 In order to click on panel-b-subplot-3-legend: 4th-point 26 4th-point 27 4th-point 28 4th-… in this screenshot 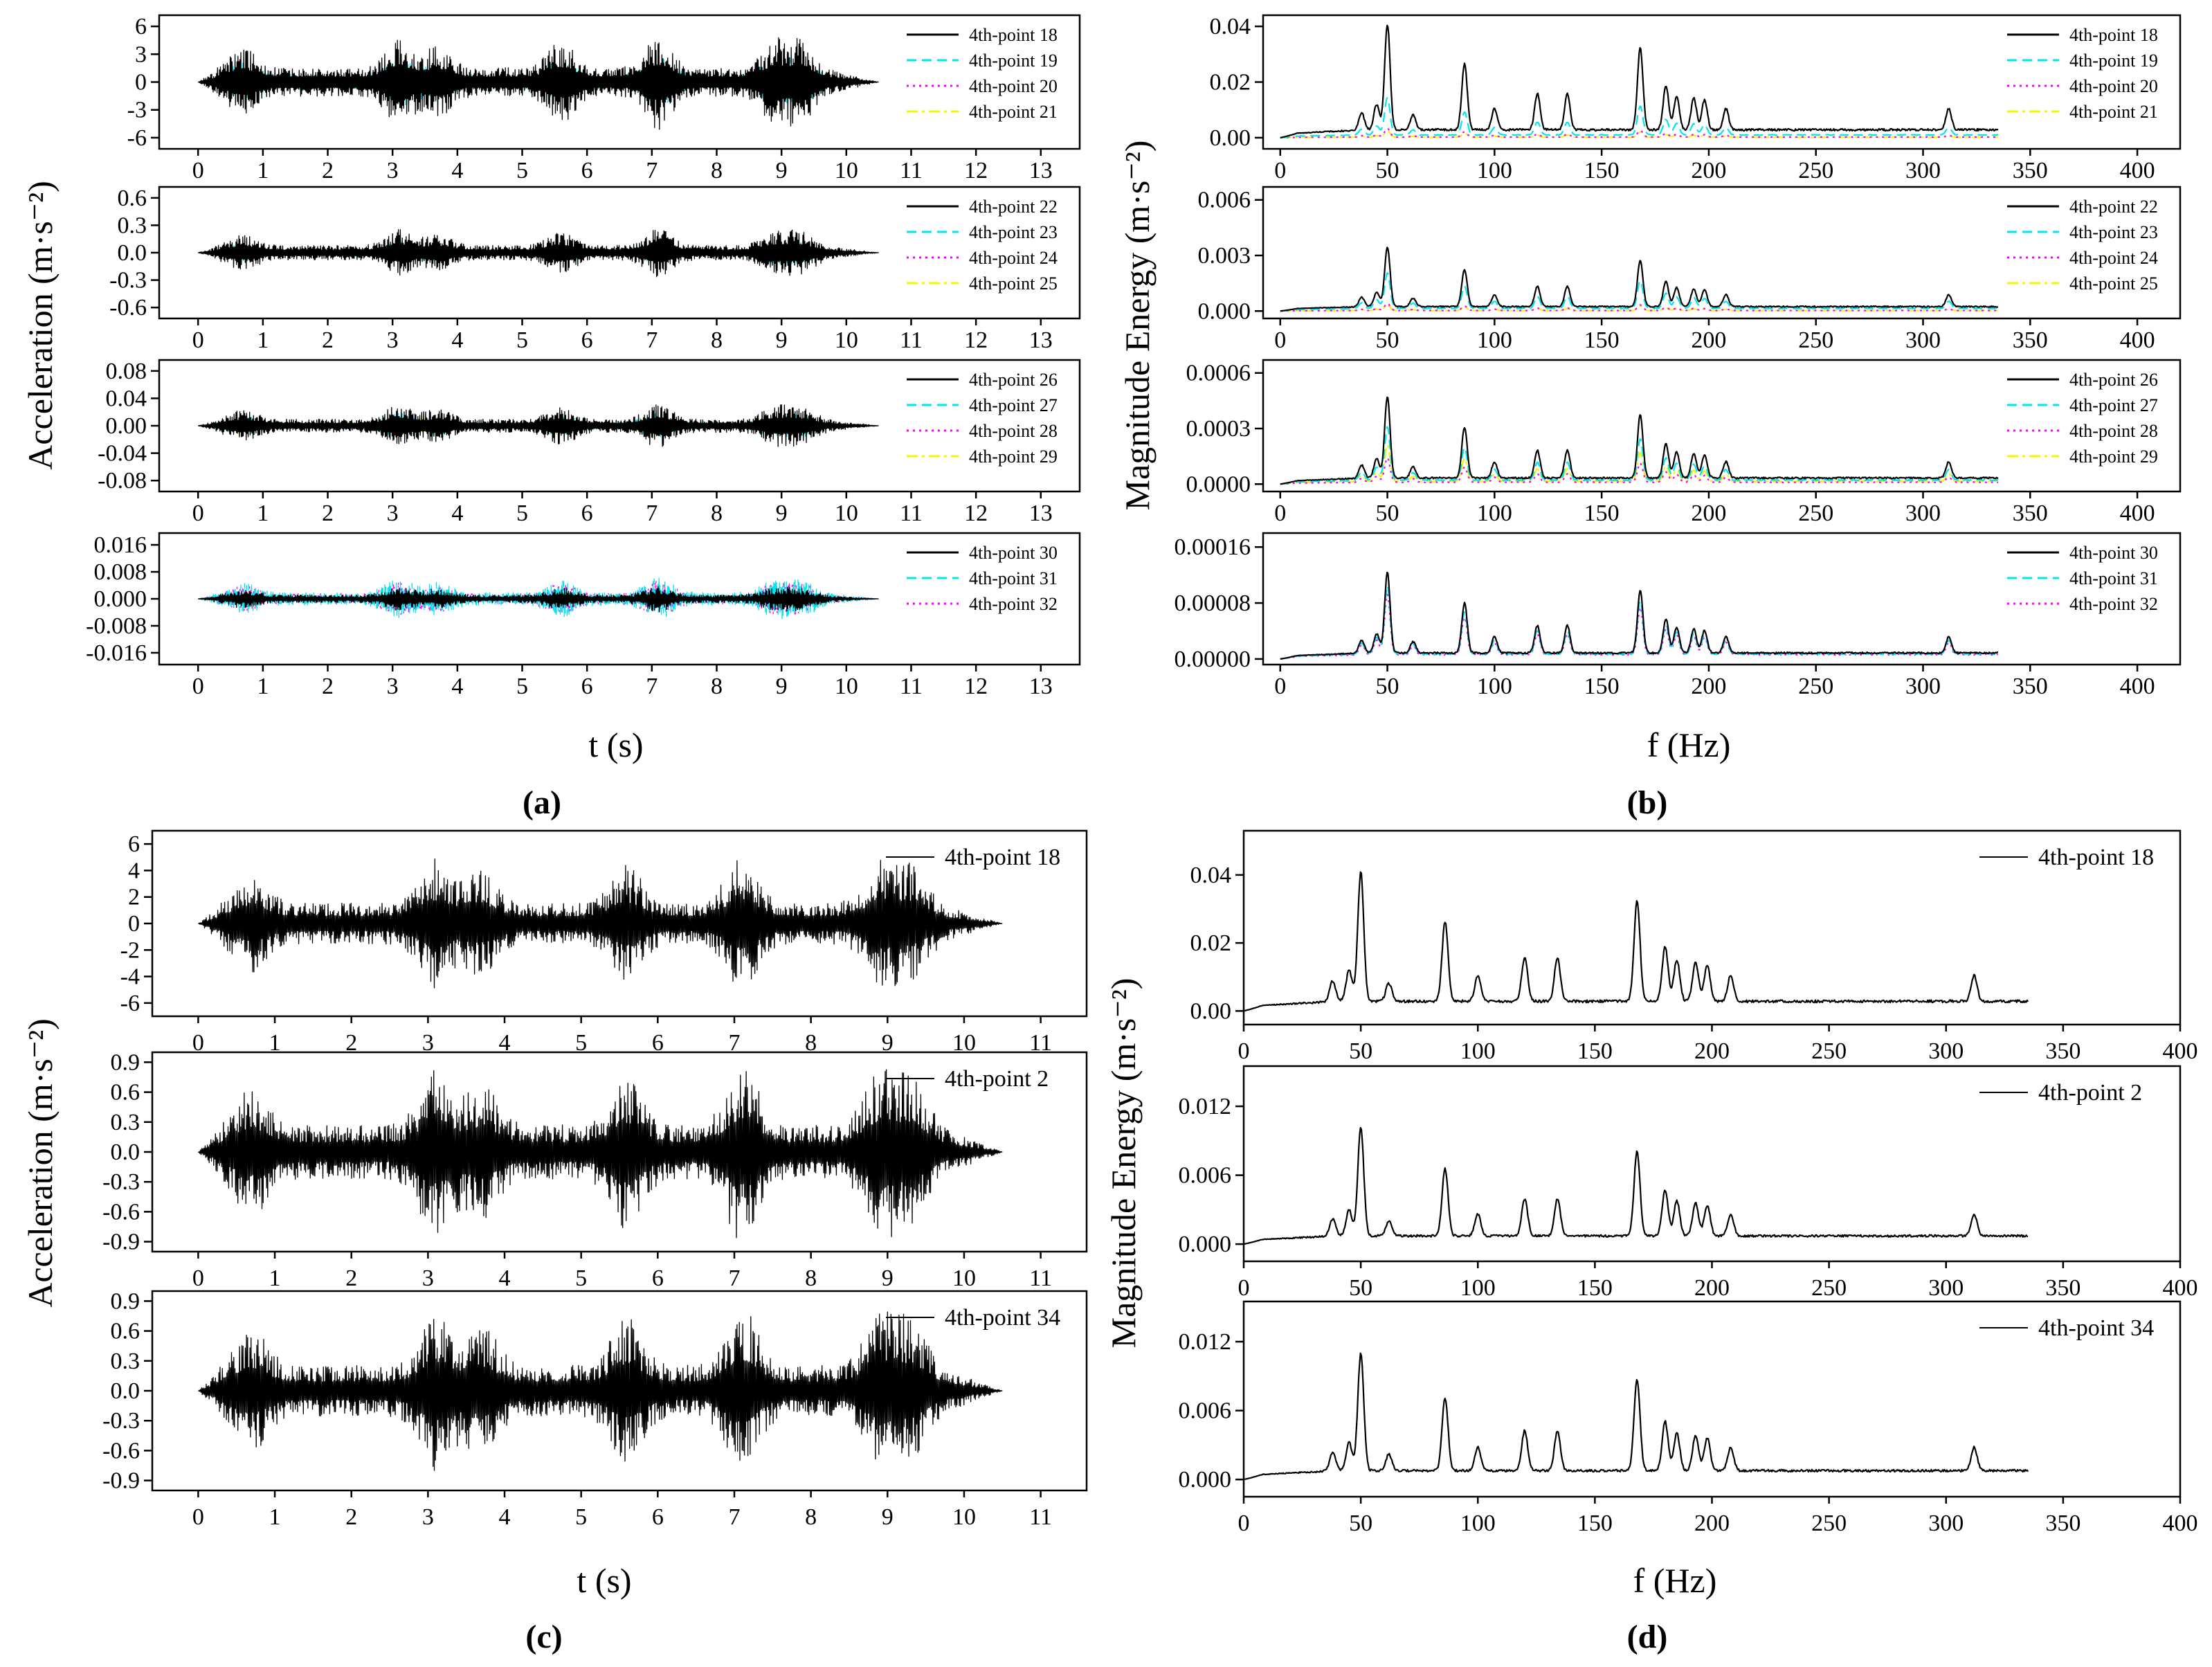, I will do `click(2082, 418)`.